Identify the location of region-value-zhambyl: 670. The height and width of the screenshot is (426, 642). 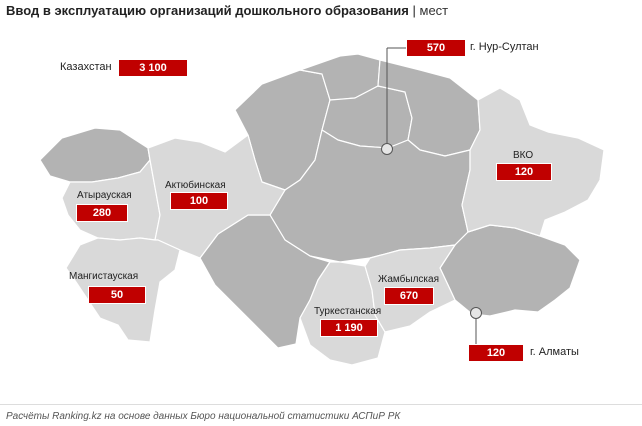
(409, 296).